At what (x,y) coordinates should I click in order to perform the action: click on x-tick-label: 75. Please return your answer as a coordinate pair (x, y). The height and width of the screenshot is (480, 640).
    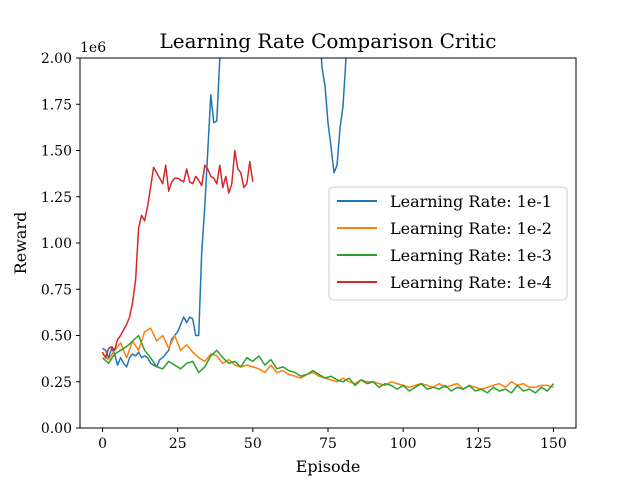
    Looking at the image, I should click on (328, 444).